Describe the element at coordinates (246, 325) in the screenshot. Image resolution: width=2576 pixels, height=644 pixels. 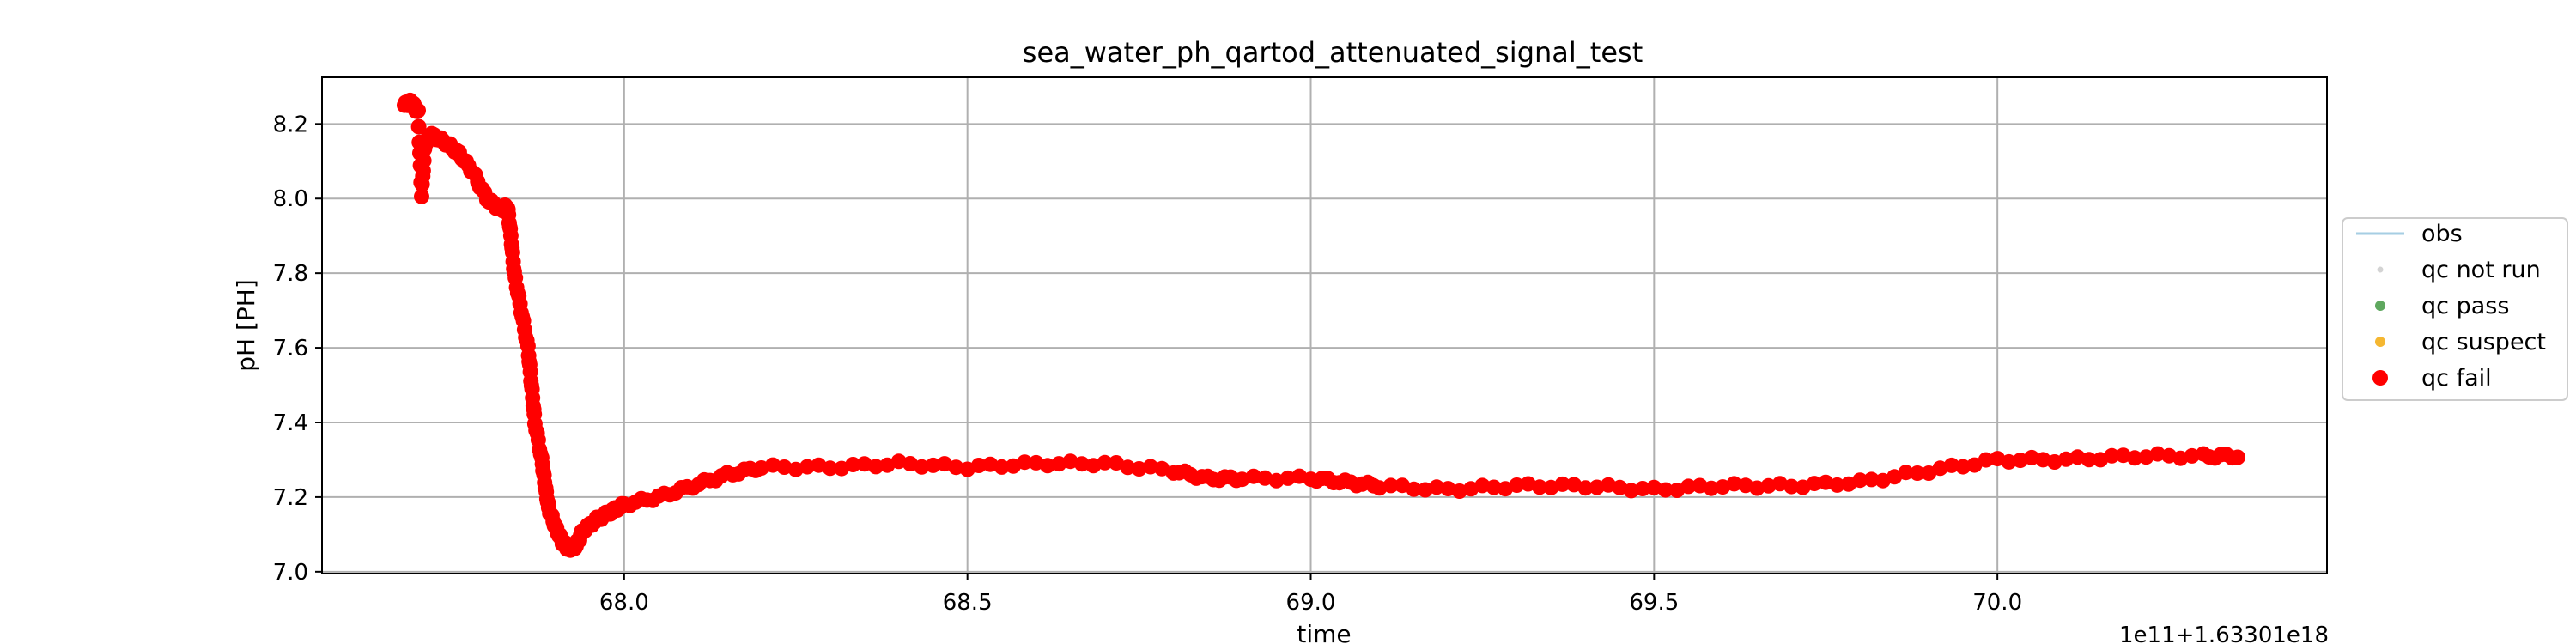
I see `y-axis-label: pH [PH]` at that location.